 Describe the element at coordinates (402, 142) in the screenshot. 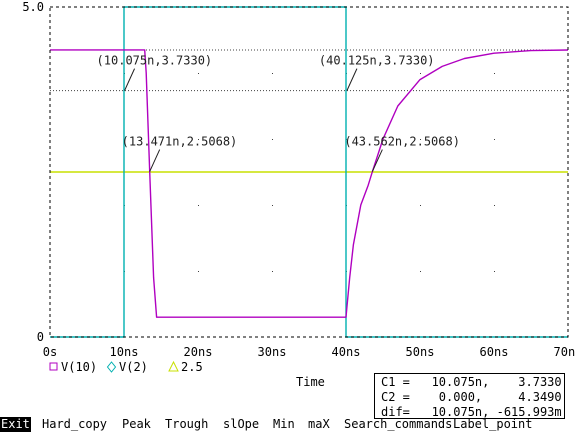

I see `annotation-label: (43.562n,2.5068)` at that location.